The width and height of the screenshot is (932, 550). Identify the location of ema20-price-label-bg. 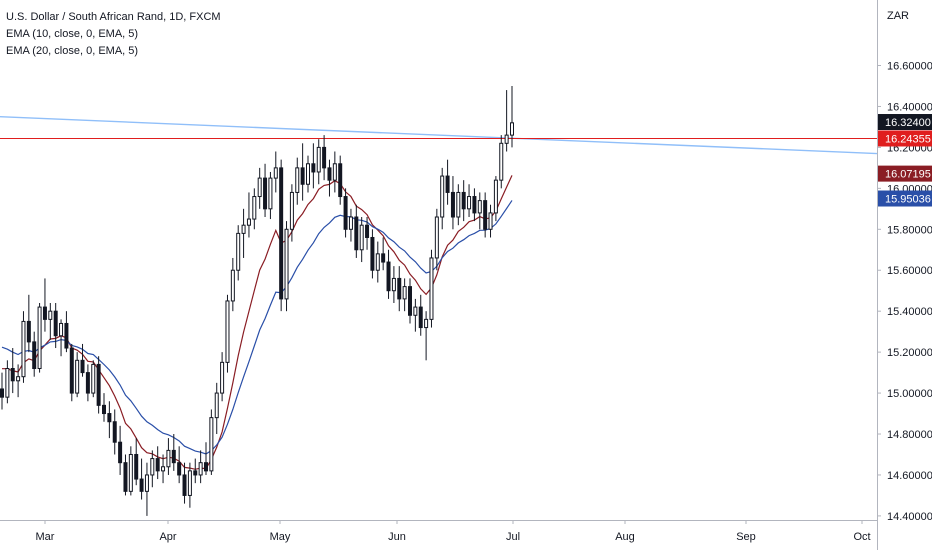
(905, 198).